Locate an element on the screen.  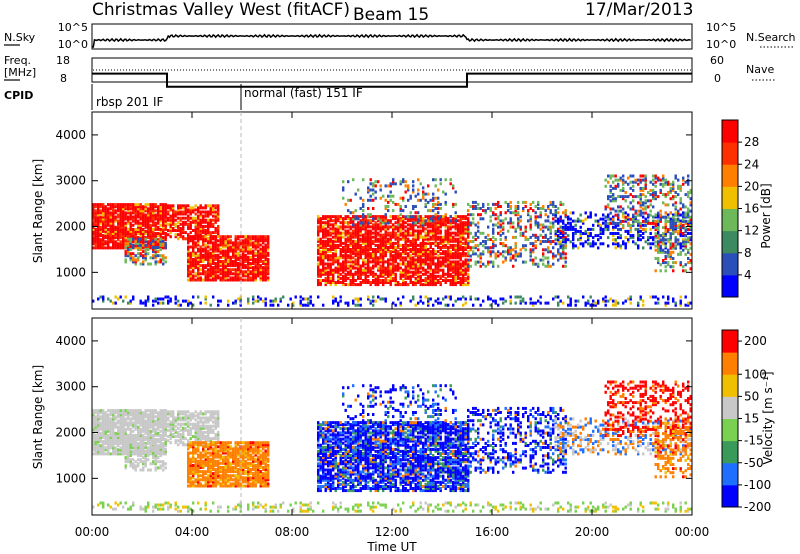
freq-panel-frame is located at coordinates (392, 70).